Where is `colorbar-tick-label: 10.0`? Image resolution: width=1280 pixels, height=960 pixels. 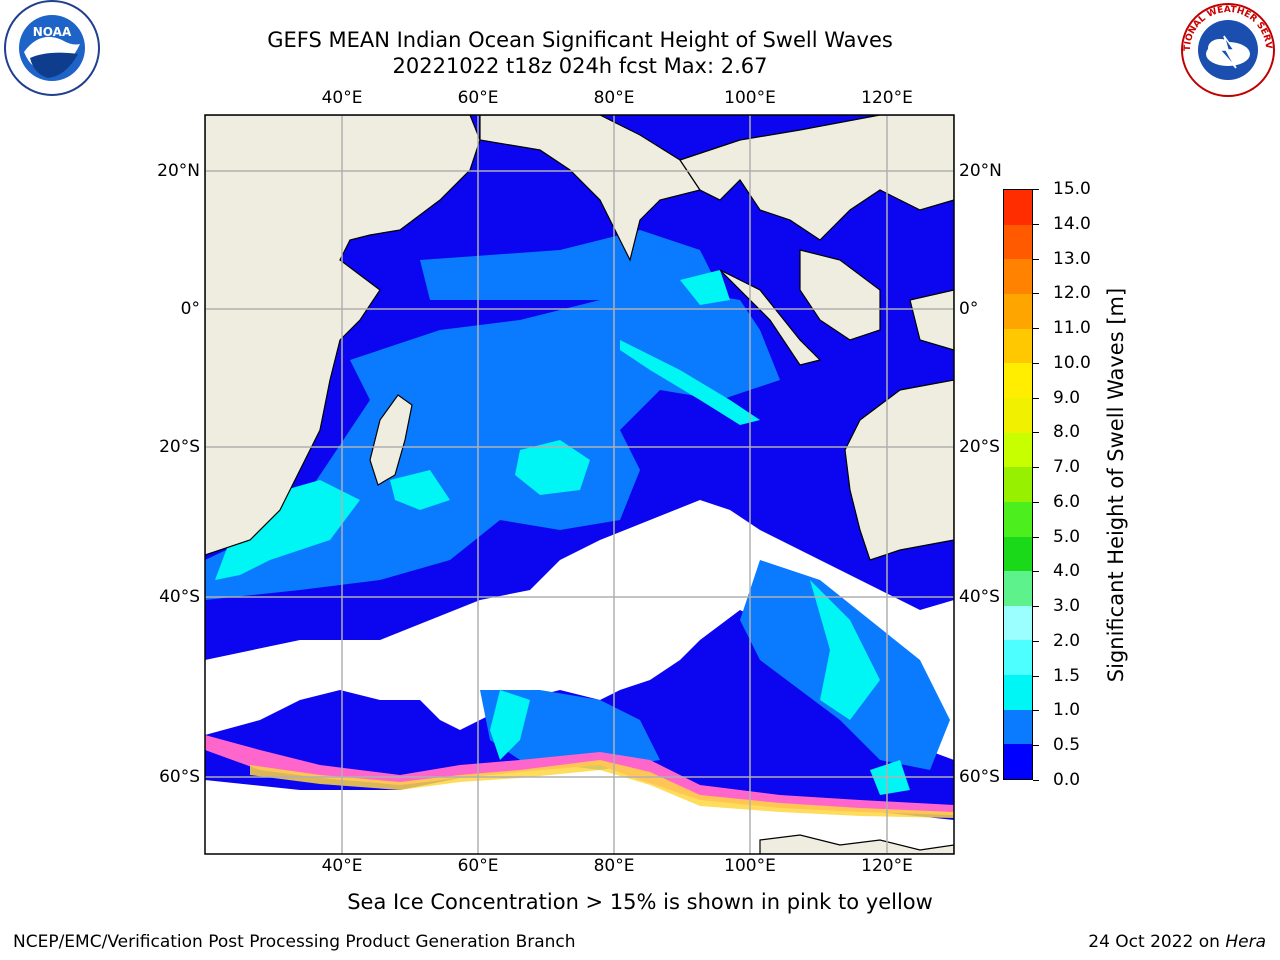
colorbar-tick-label: 10.0 is located at coordinates (1072, 362).